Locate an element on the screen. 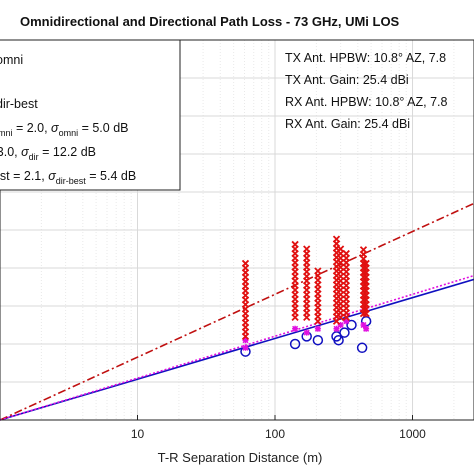 Image resolution: width=474 pixels, height=474 pixels. legend-omni-fit: nomni = 2.0, σomni = 5.0 dB is located at coordinates (64, 129).